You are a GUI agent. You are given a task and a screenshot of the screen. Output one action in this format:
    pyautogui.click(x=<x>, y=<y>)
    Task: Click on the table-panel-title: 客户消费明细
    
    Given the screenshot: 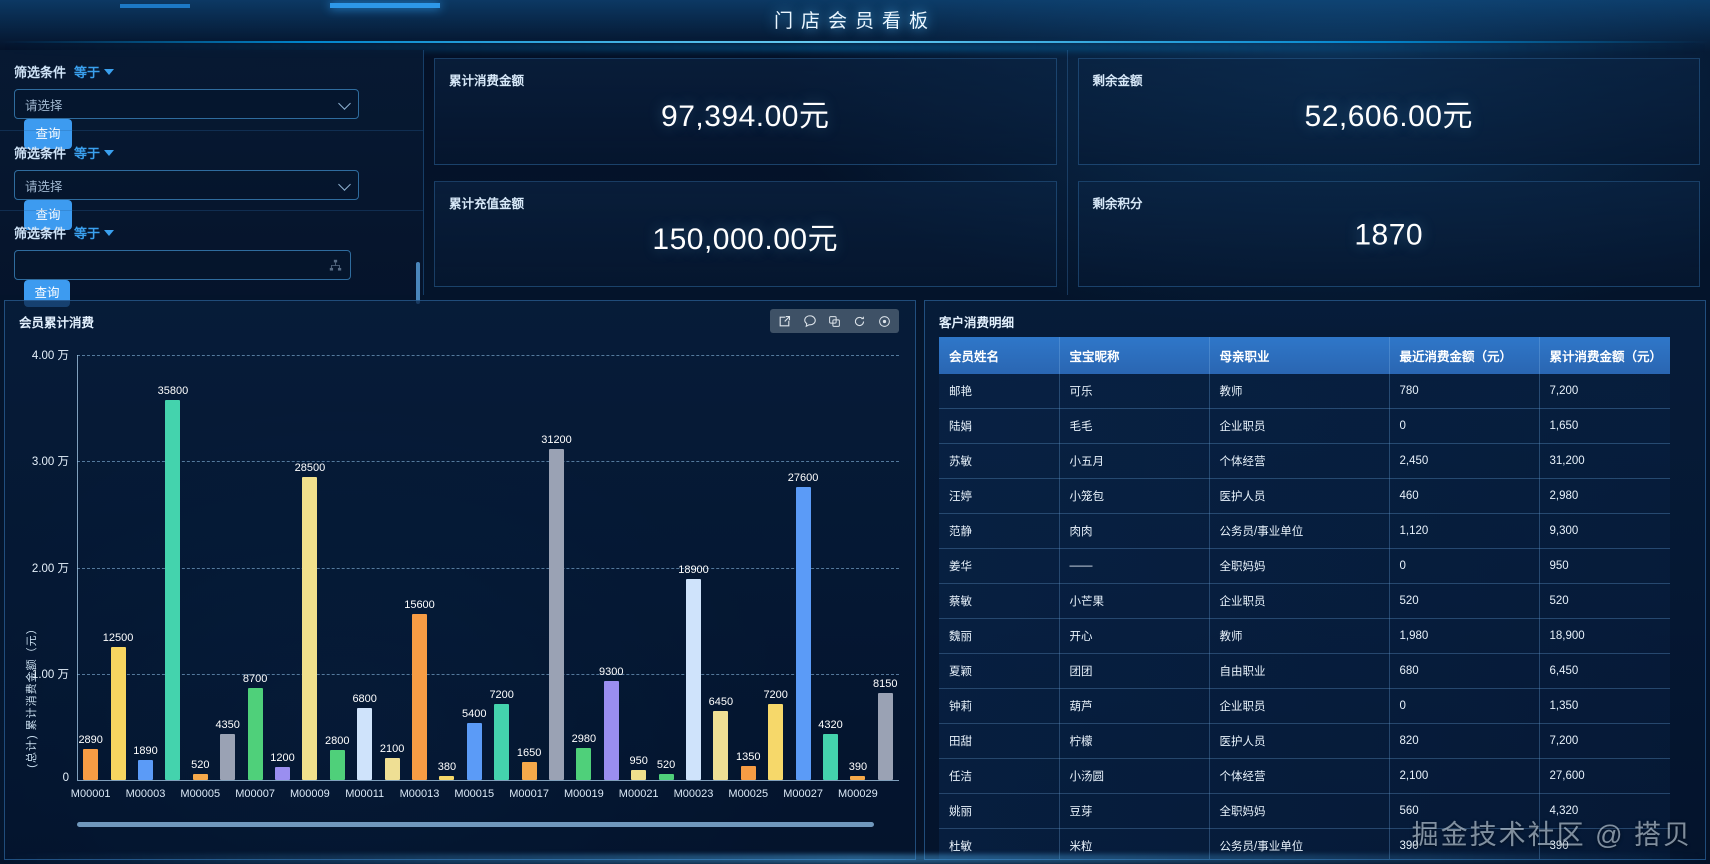 What is the action you would take?
    pyautogui.click(x=977, y=323)
    